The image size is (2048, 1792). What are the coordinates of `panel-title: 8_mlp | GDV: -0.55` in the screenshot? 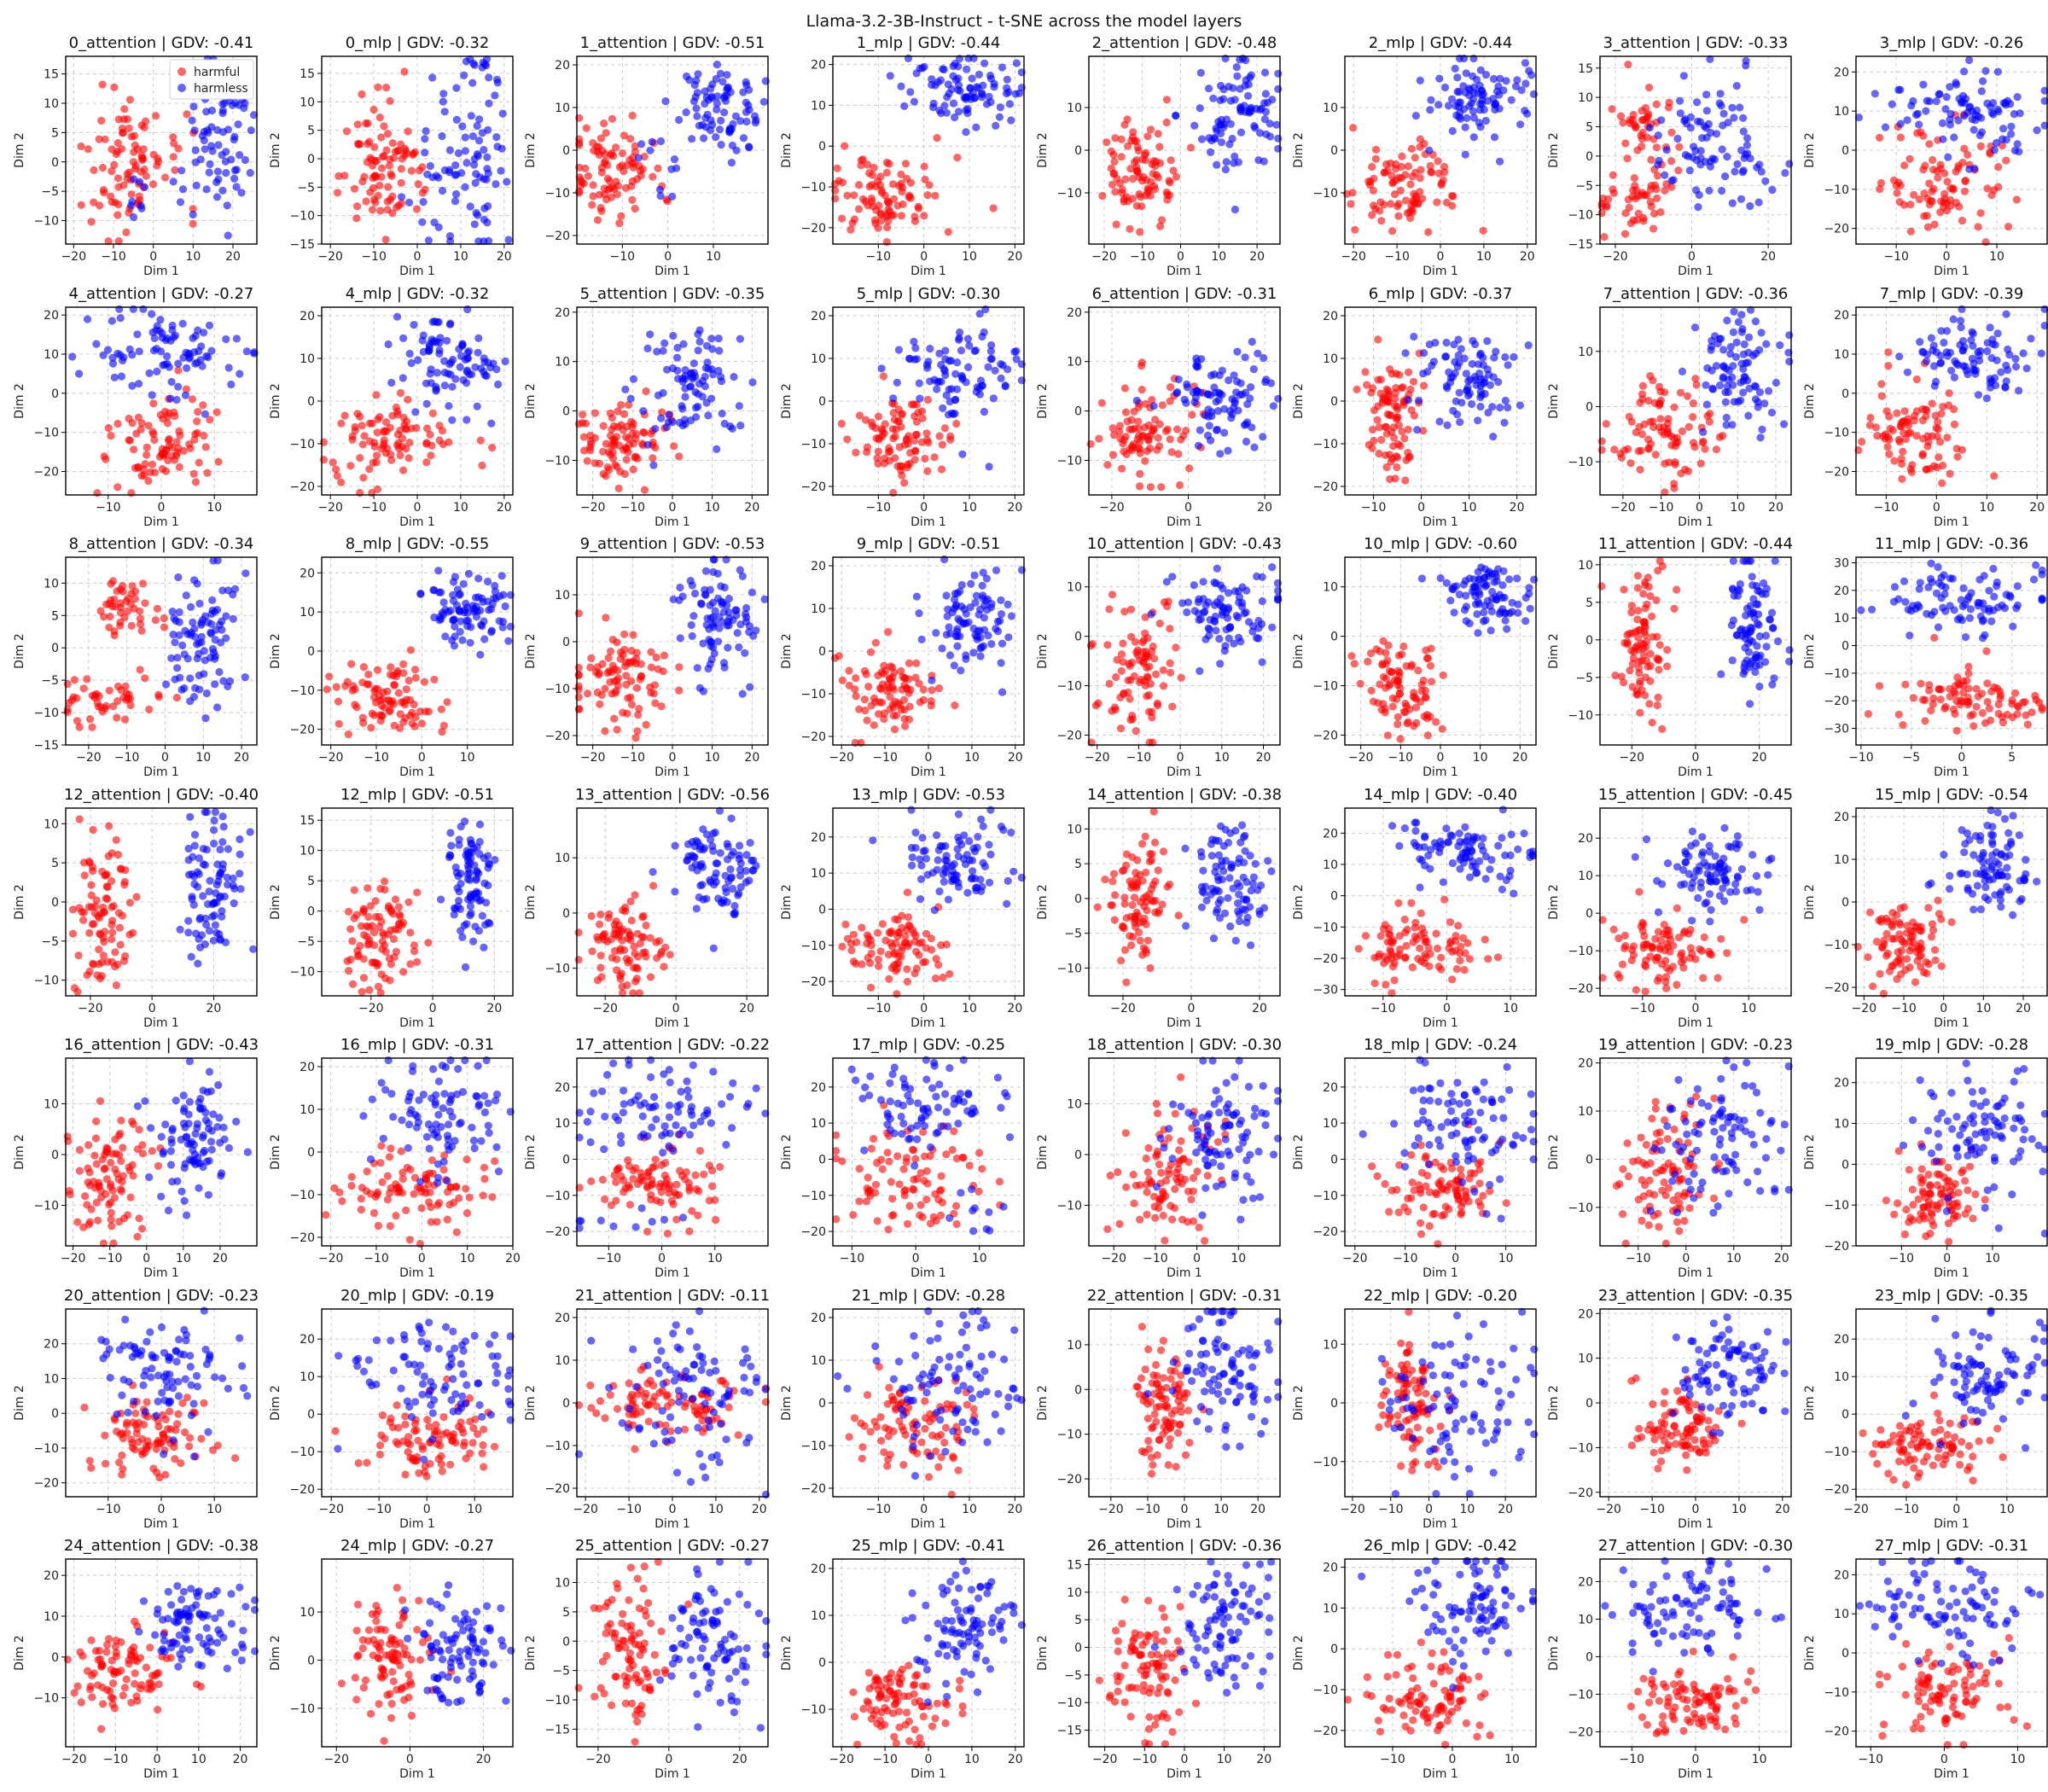 It's located at (417, 544).